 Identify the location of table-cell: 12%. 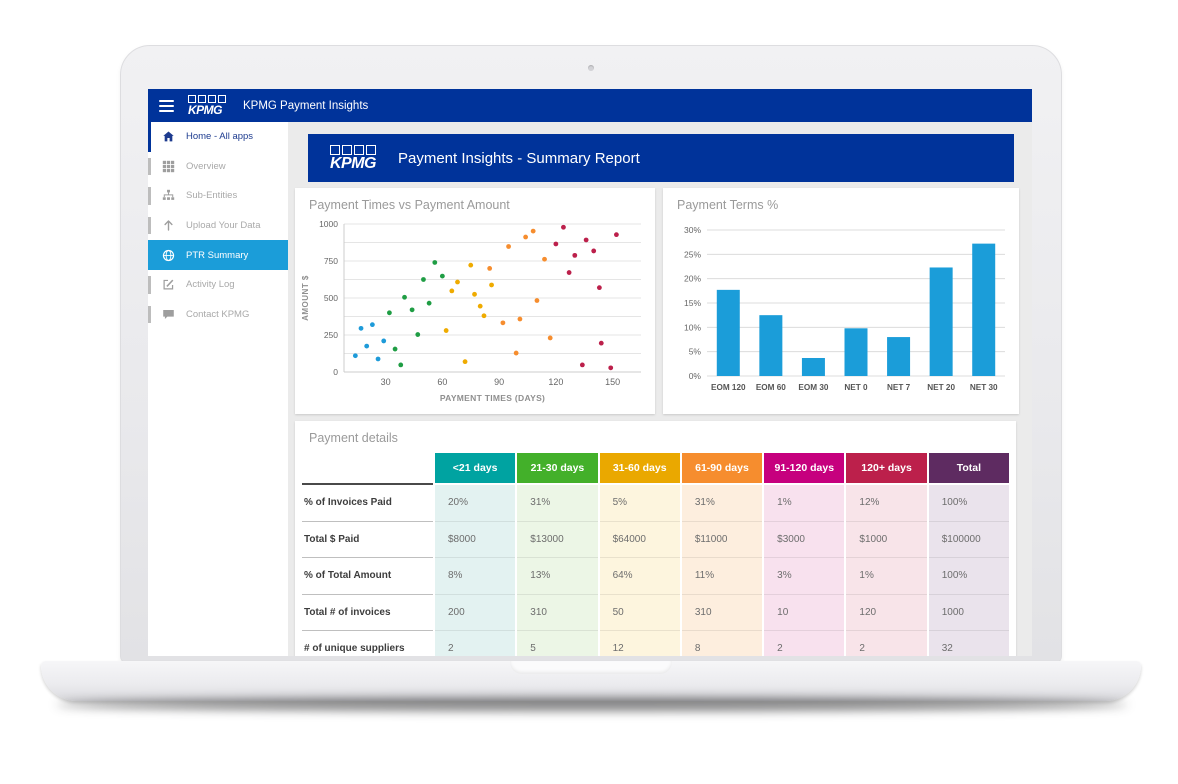
(886, 503).